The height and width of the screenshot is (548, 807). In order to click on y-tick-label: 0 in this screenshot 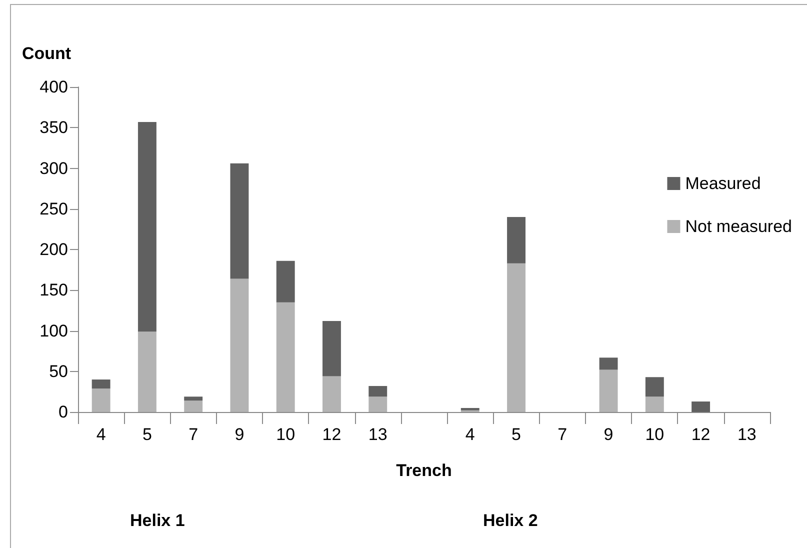, I will do `click(63, 412)`.